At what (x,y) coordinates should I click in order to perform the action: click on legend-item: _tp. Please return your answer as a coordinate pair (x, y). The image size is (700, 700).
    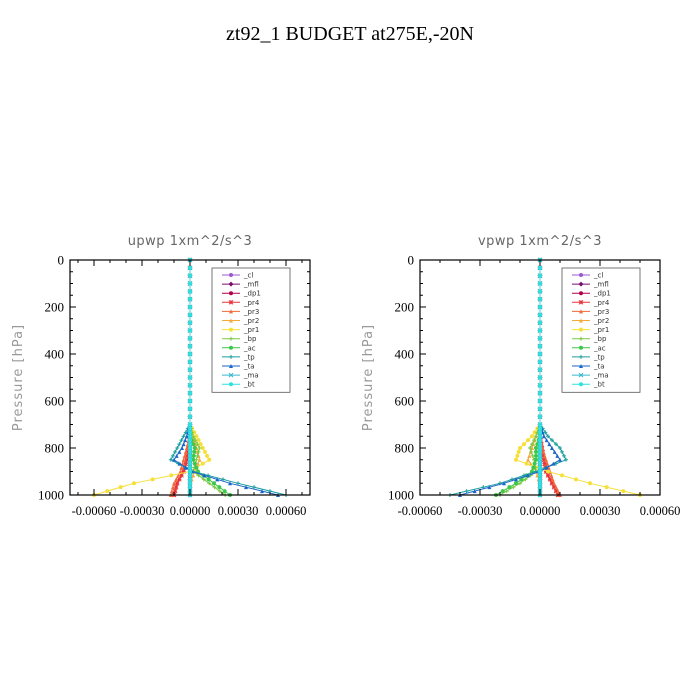
    Looking at the image, I should click on (238, 357).